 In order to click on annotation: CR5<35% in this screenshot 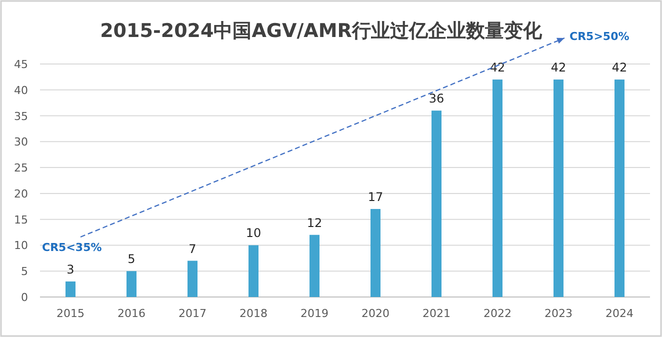, I will do `click(72, 247)`.